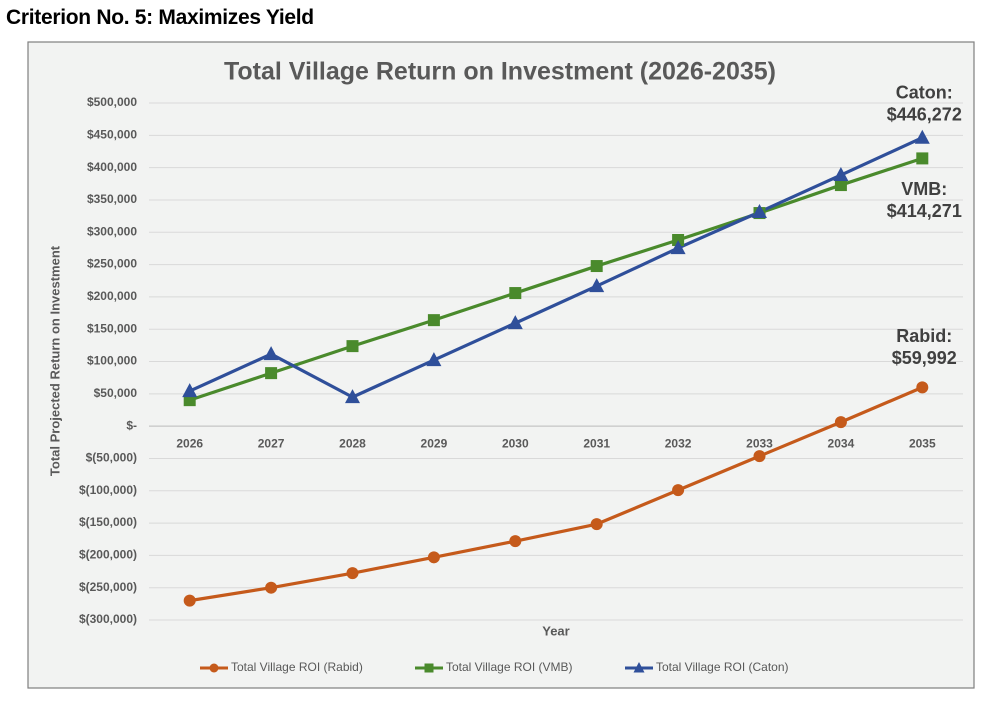  What do you see at coordinates (434, 443) in the screenshot?
I see `x-tick-label: 2029` at bounding box center [434, 443].